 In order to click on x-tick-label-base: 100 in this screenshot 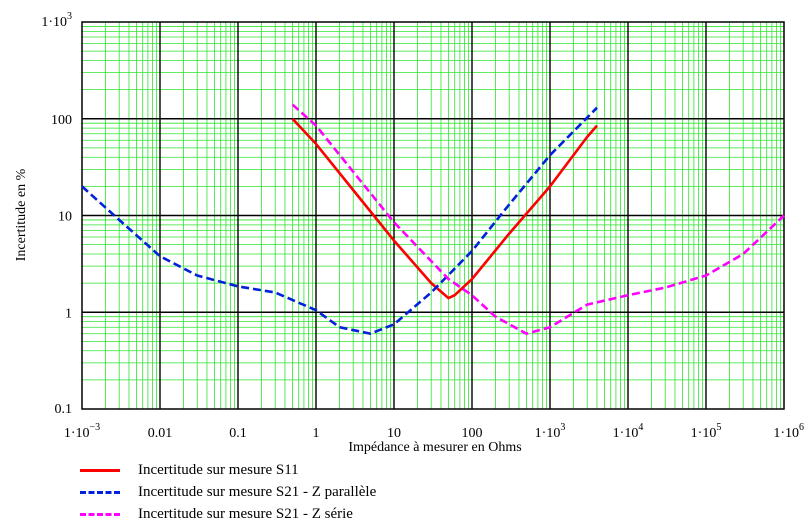, I will do `click(472, 433)`.